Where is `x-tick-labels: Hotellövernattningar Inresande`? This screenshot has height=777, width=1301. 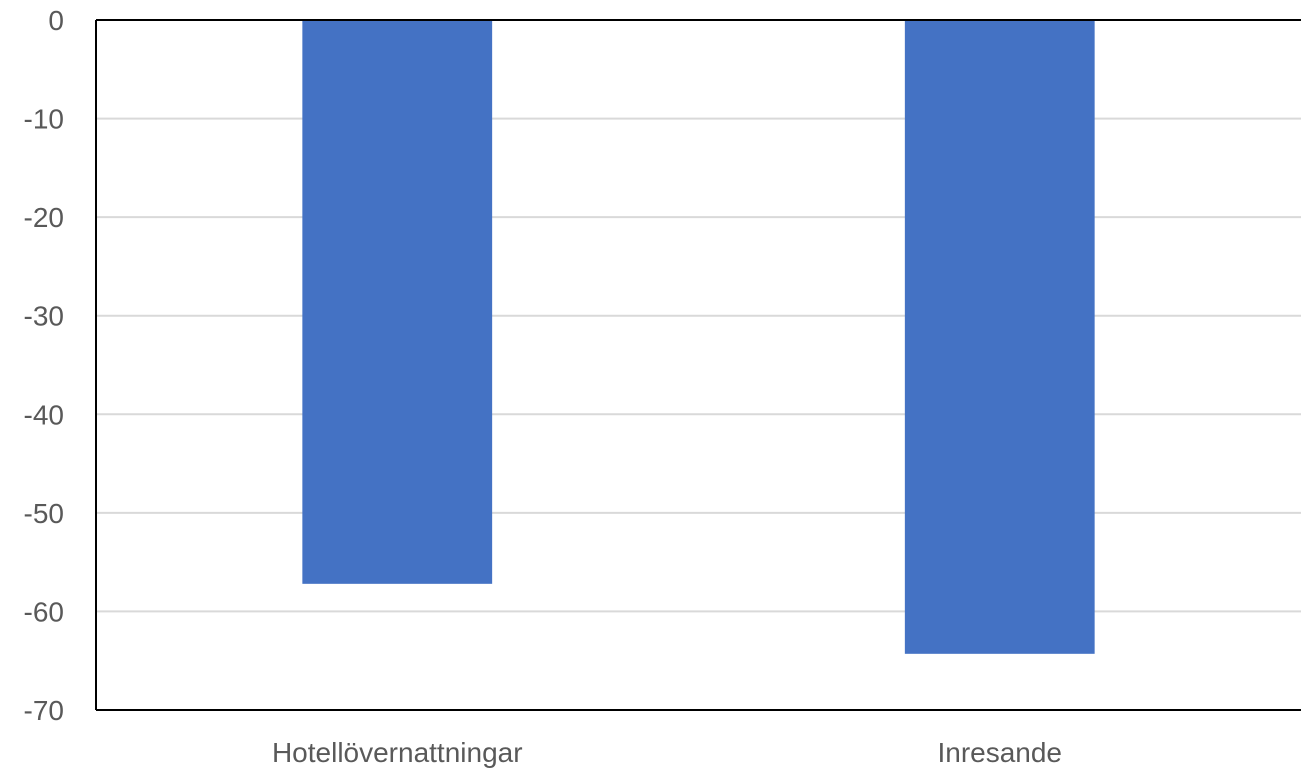
x-tick-labels: Hotellövernattningar Inresande is located at coordinates (667, 752).